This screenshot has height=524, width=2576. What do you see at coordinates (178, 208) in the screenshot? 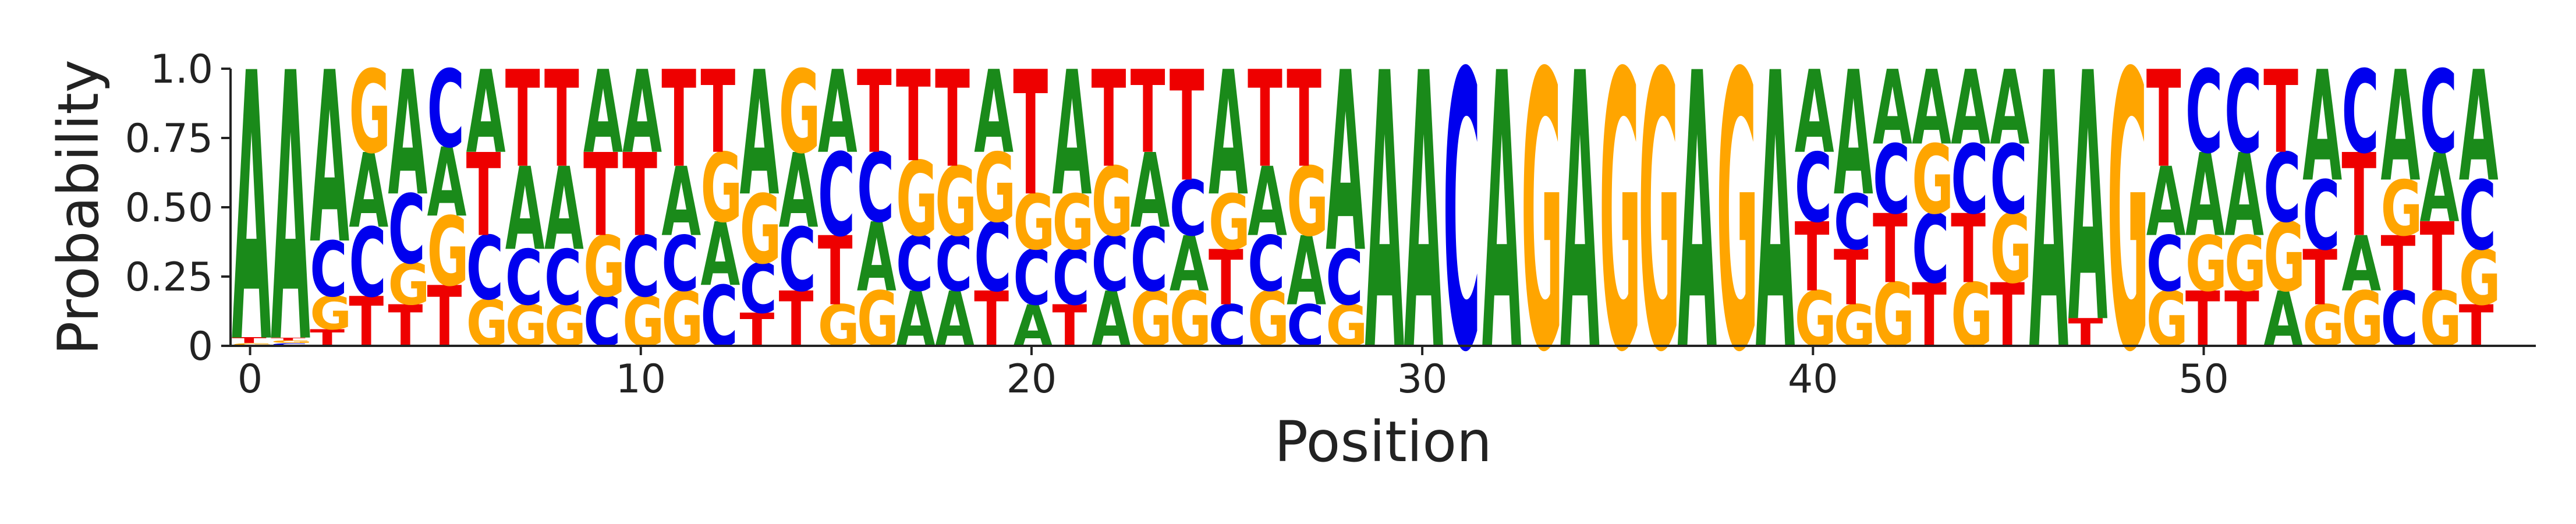
I see `y-axis-ticks: 0 0.25 0.50 0.75 1.0` at bounding box center [178, 208].